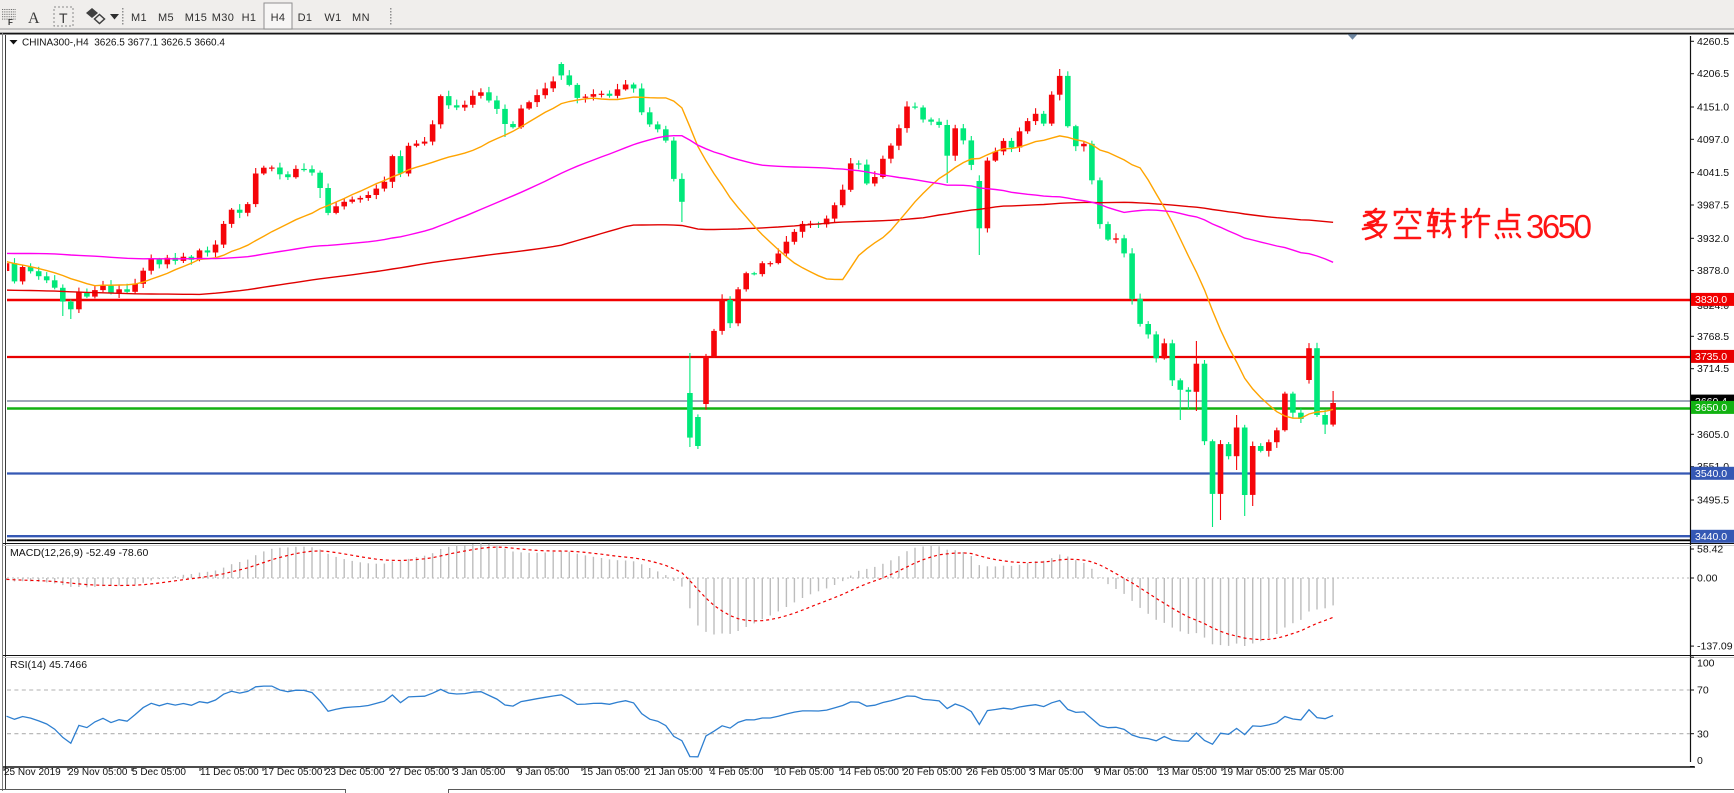  I want to click on svg-text: RSI(14) 45.7466, so click(48, 665).